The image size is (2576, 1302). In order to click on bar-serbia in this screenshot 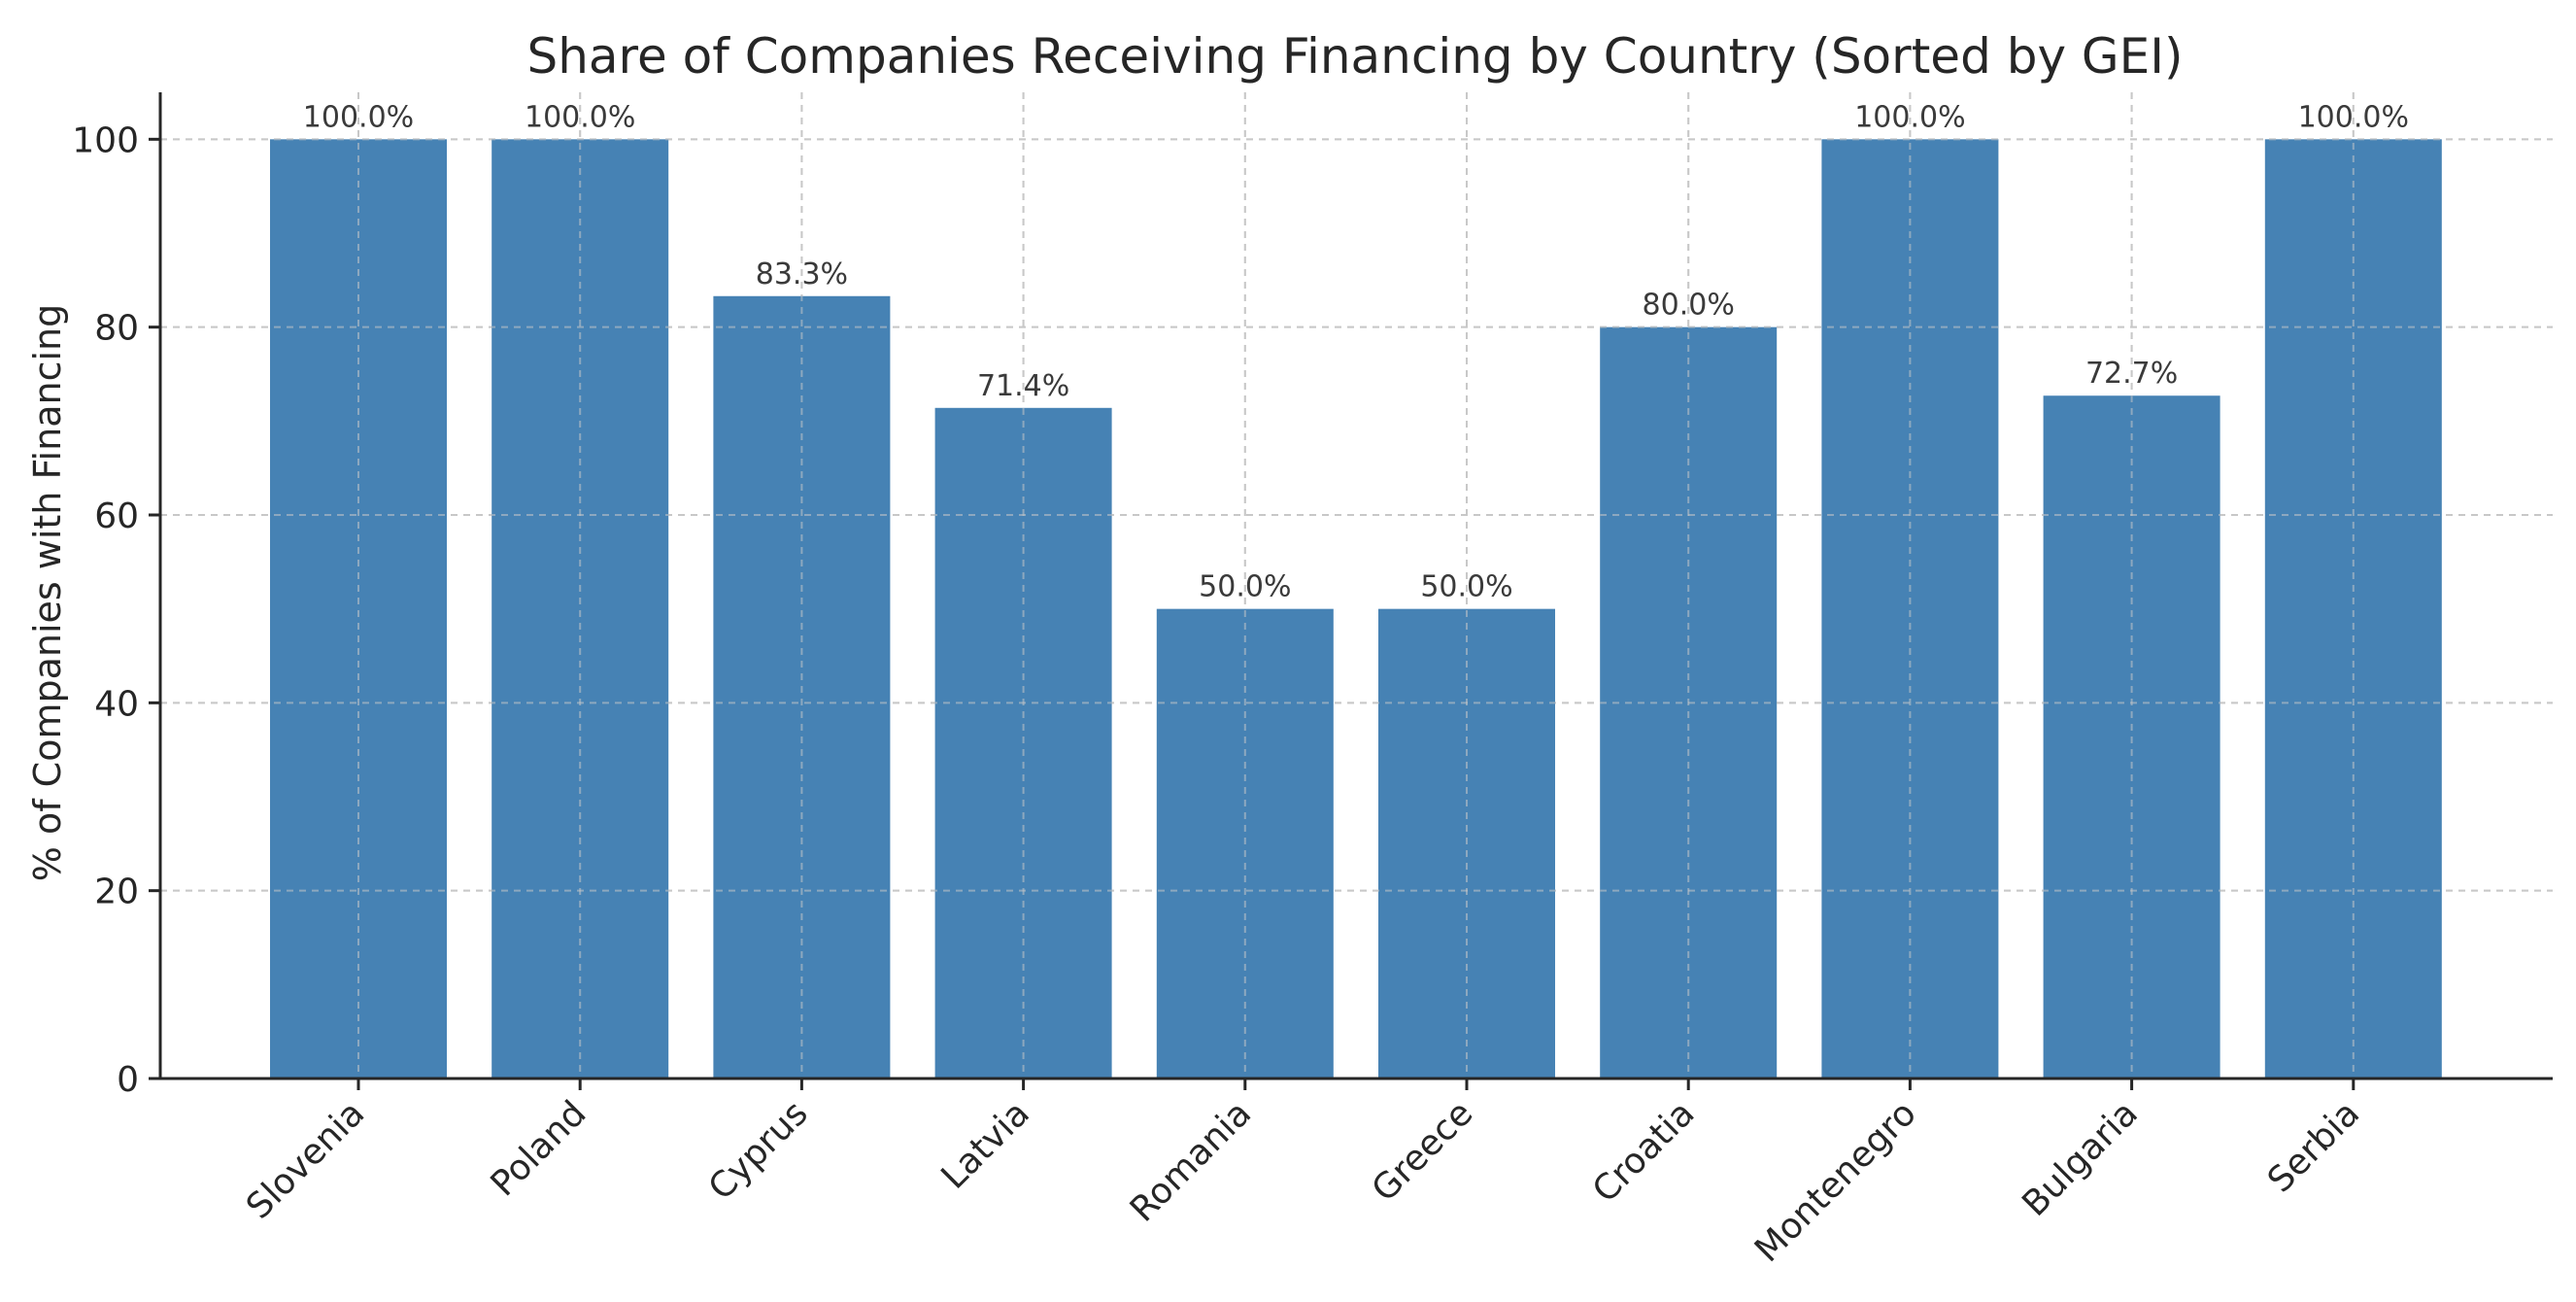, I will do `click(2353, 609)`.